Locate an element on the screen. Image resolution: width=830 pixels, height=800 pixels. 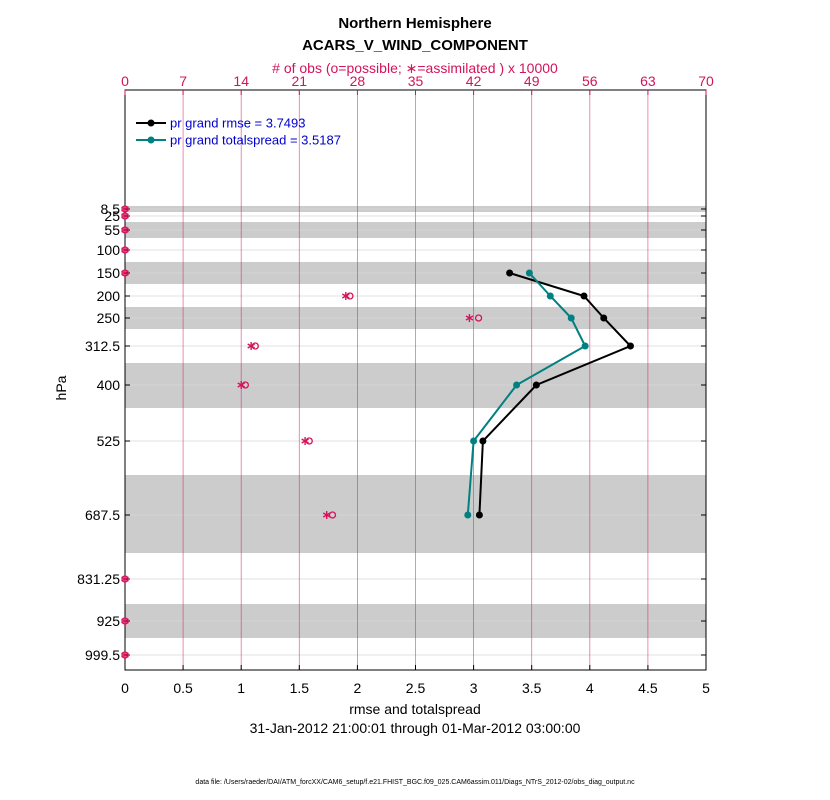
x-tick-label: 0.5 is located at coordinates (183, 688).